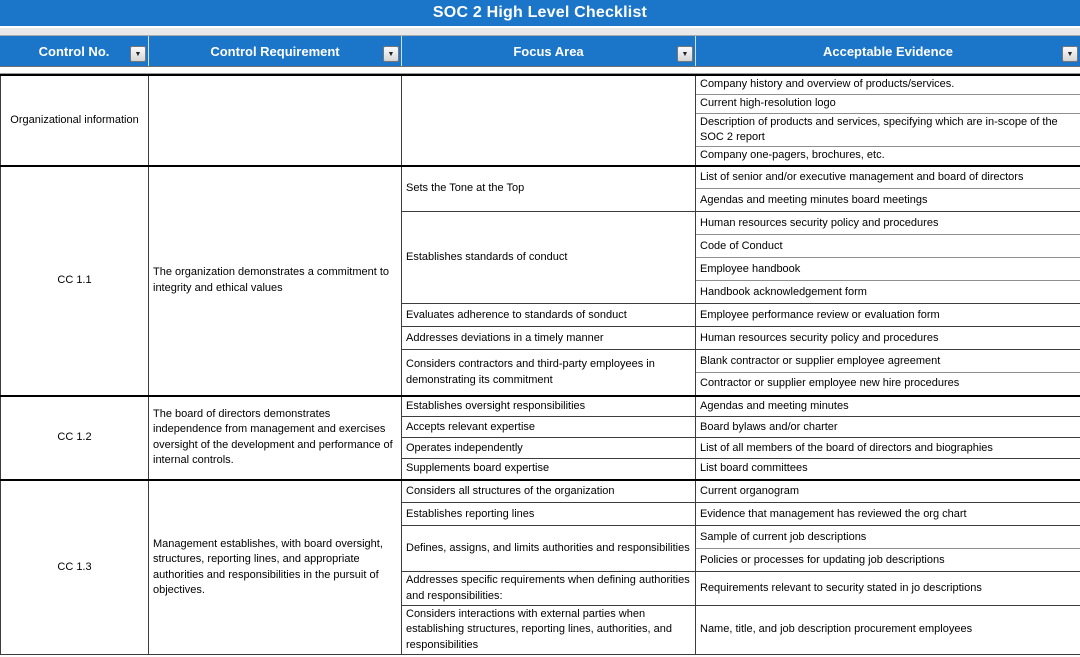  I want to click on column-header-label: Control No., so click(74, 51).